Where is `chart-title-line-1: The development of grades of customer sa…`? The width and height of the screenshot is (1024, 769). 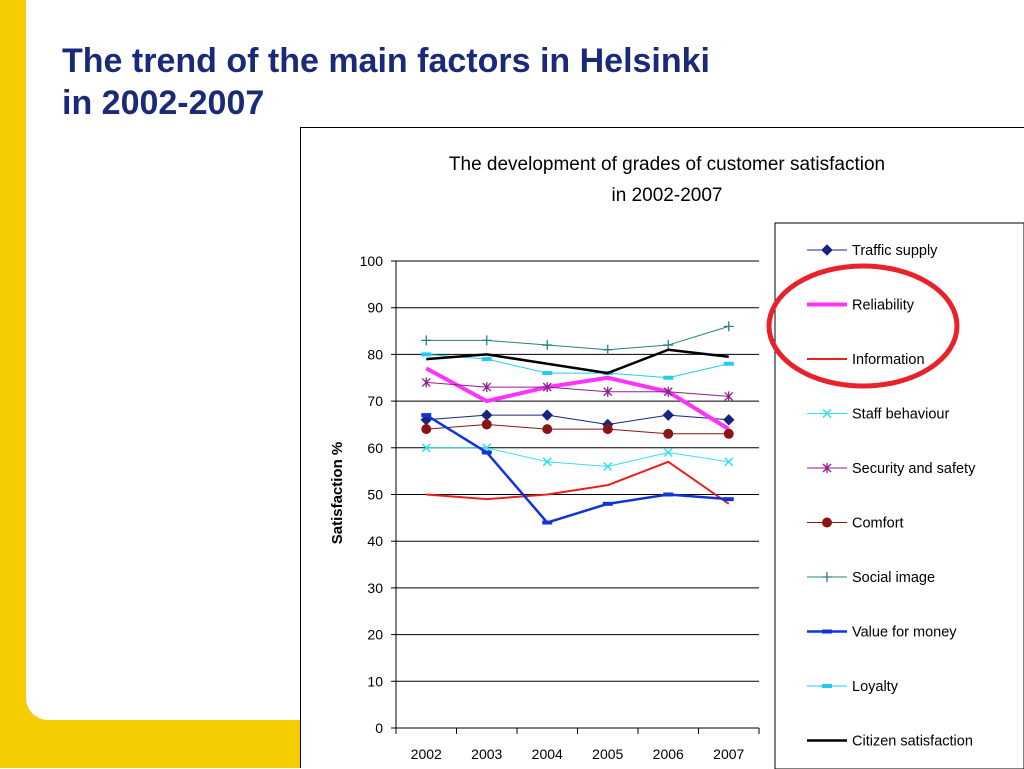
chart-title-line-1: The development of grades of customer sa… is located at coordinates (667, 164).